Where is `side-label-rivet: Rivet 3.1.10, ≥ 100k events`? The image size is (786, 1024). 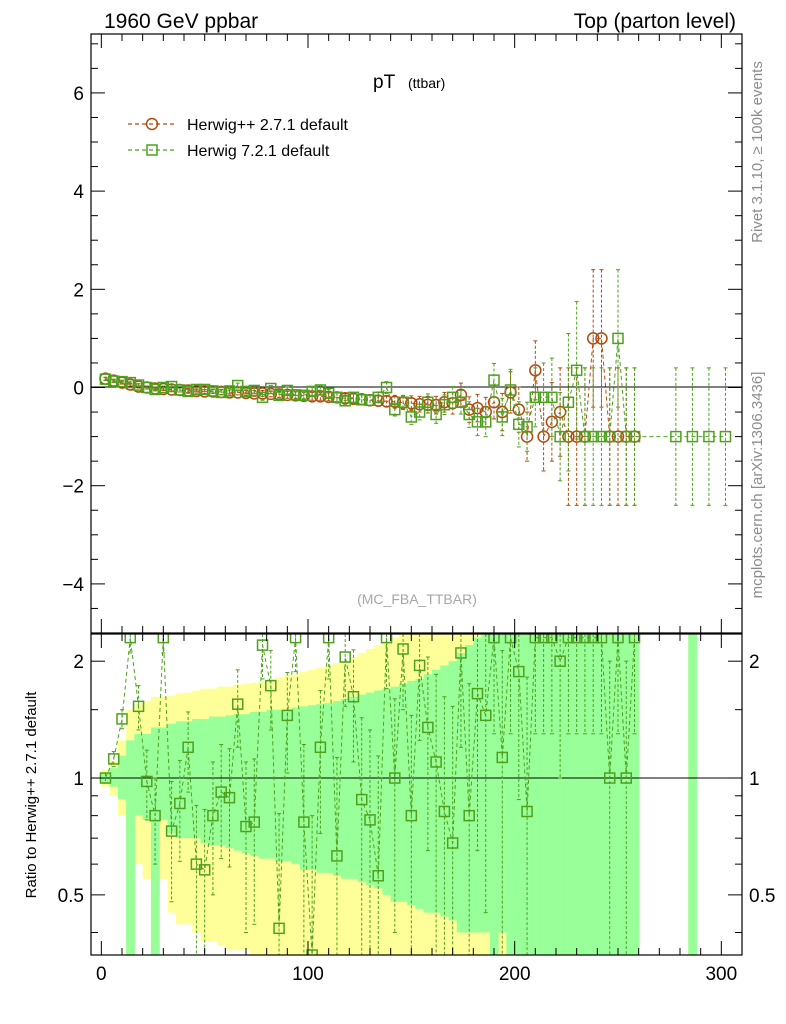
side-label-rivet: Rivet 3.1.10, ≥ 100k events is located at coordinates (757, 152).